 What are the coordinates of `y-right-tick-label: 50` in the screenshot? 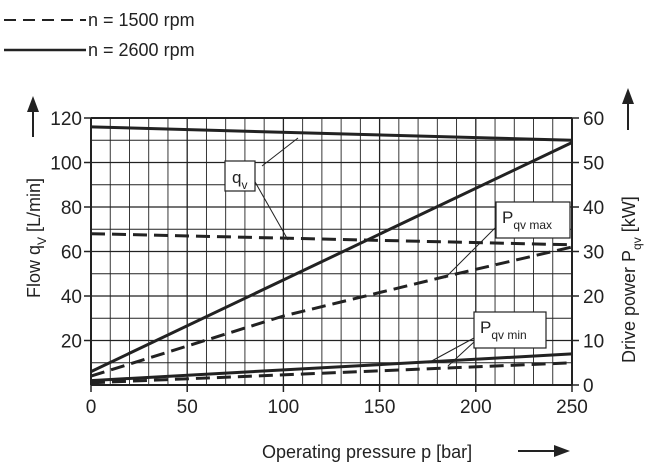 It's located at (593, 164).